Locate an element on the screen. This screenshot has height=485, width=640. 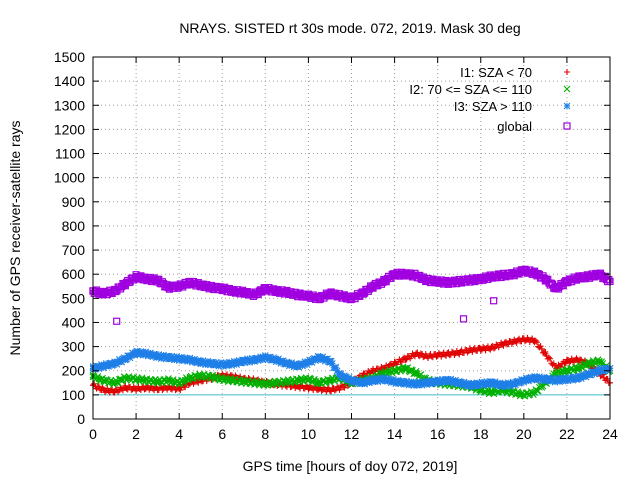
legend-marker-i2 is located at coordinates (567, 89).